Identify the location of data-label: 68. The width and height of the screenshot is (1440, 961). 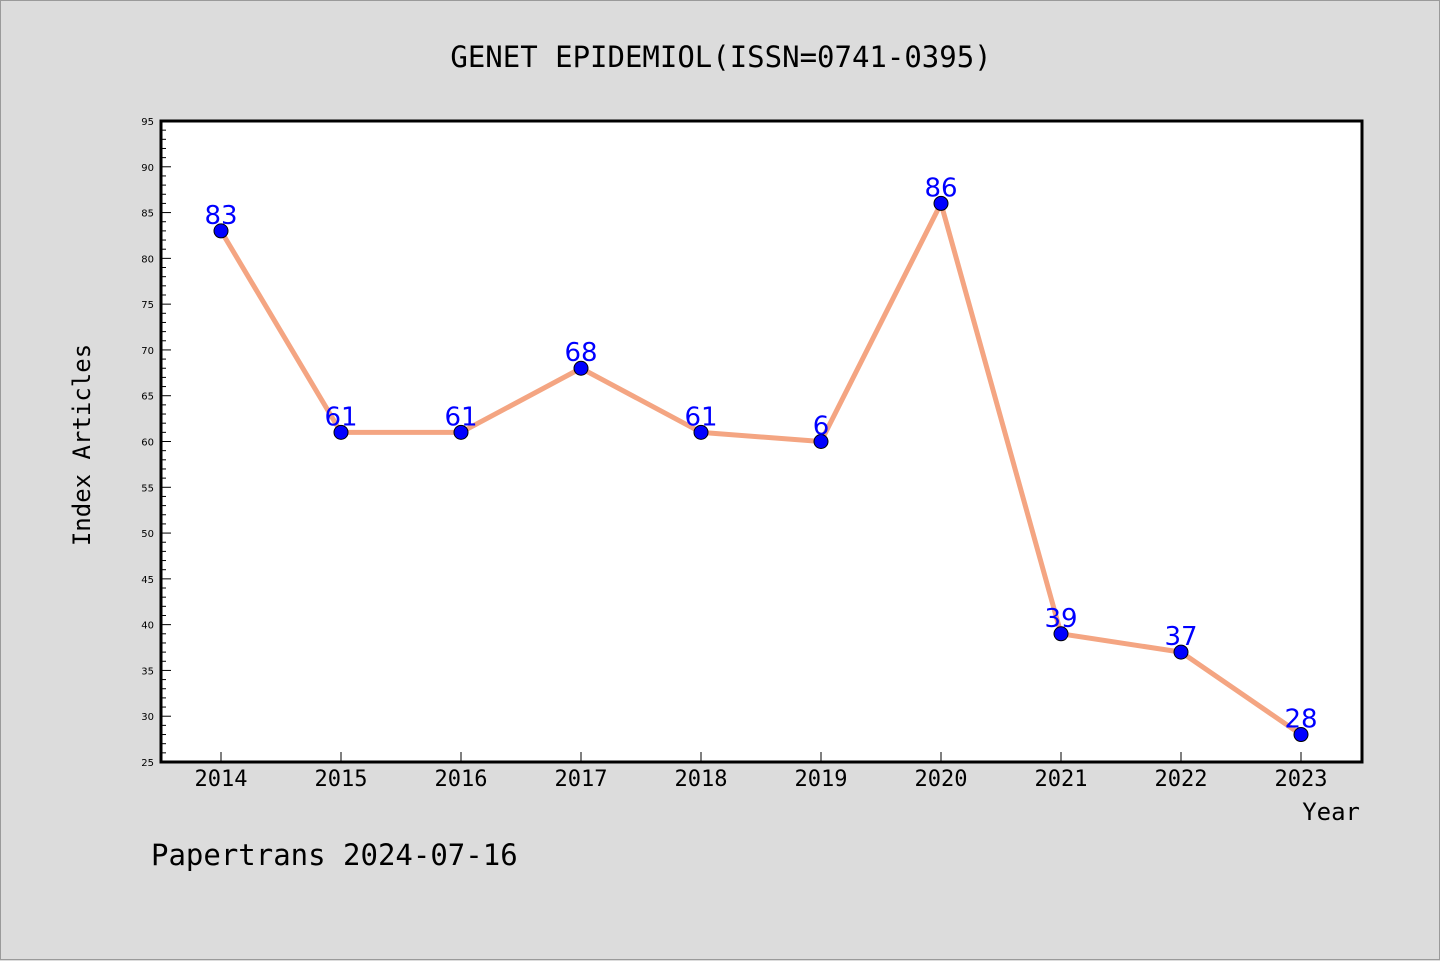
(580, 353).